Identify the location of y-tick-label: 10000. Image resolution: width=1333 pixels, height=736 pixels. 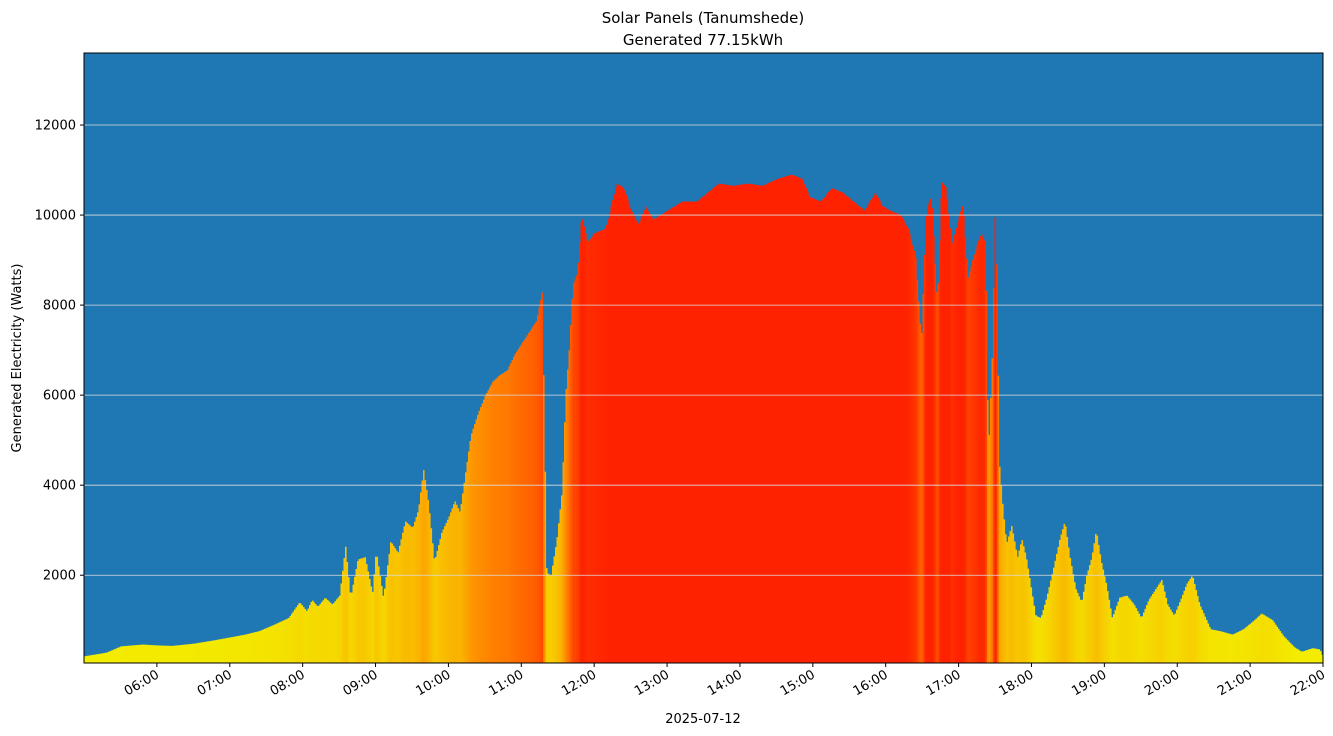
(55, 216).